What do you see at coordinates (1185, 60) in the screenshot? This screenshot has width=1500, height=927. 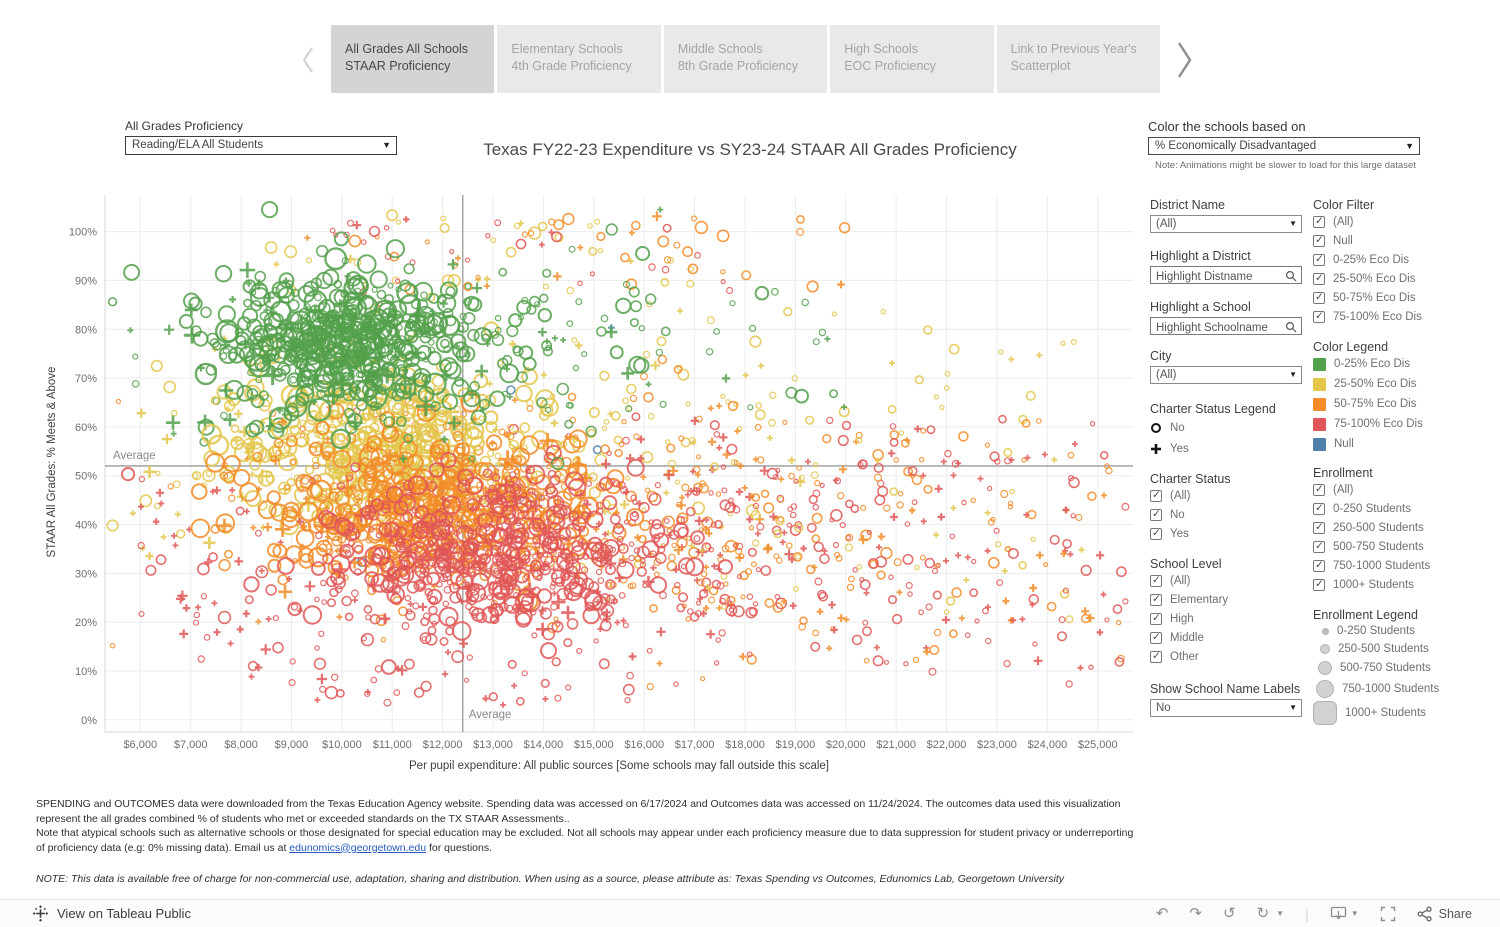 I see `tabs-scroll-right-icon` at bounding box center [1185, 60].